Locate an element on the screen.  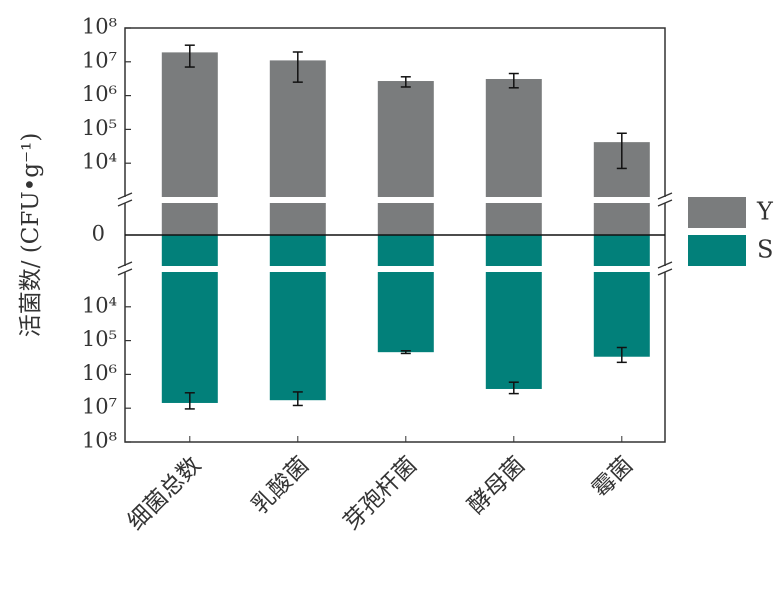
x-tick-label: 细菌总数 is located at coordinates (164, 493).